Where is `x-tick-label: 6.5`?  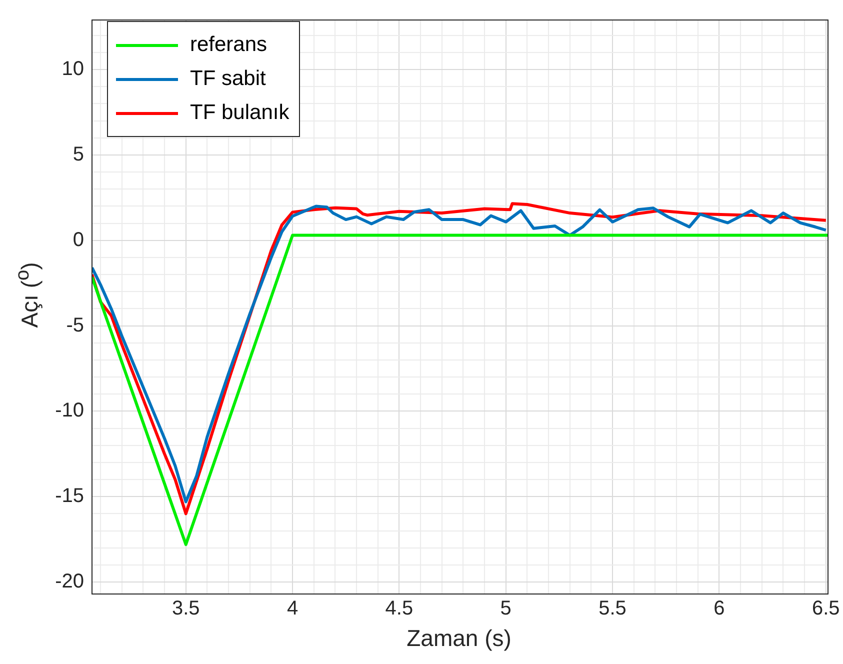 x-tick-label: 6.5 is located at coordinates (826, 609).